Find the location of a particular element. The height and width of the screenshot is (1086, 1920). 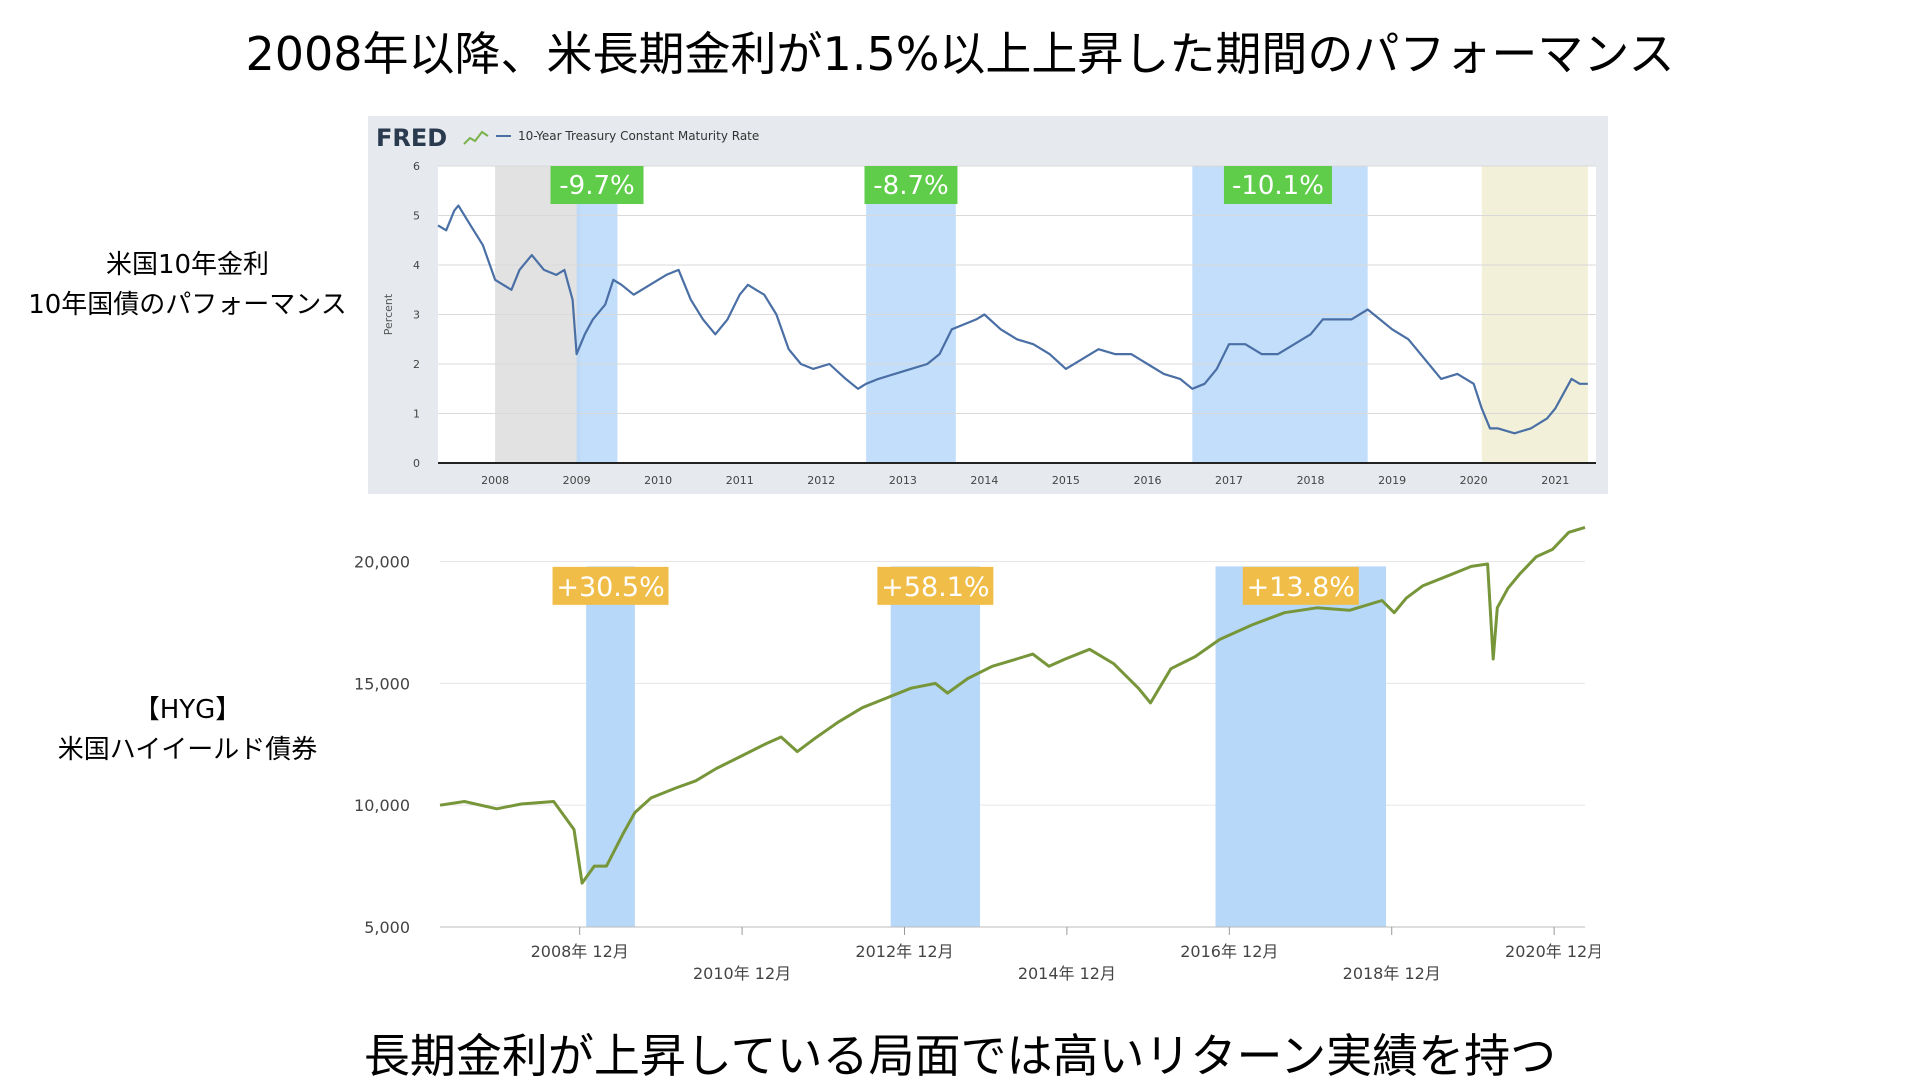

logo-graph-line is located at coordinates (476, 137).